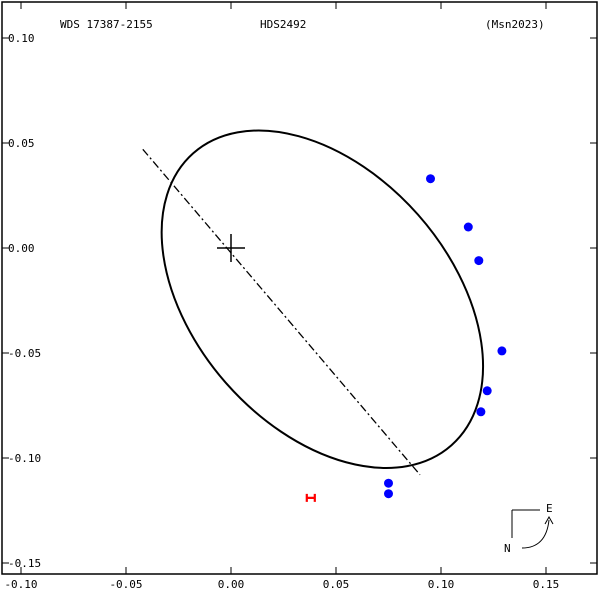 The width and height of the screenshot is (600, 600). Describe the element at coordinates (336, 584) in the screenshot. I see `x-tick-label: 0.05` at that location.